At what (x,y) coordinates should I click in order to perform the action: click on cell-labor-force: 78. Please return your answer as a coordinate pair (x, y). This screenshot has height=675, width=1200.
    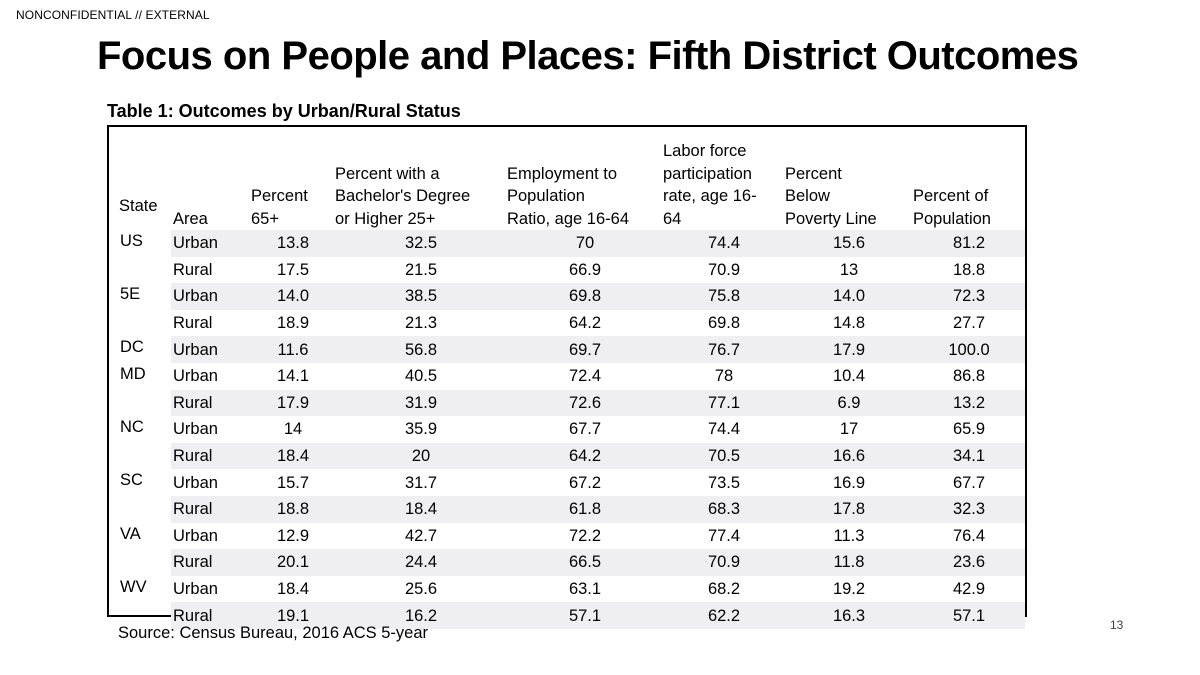
    Looking at the image, I should click on (724, 376).